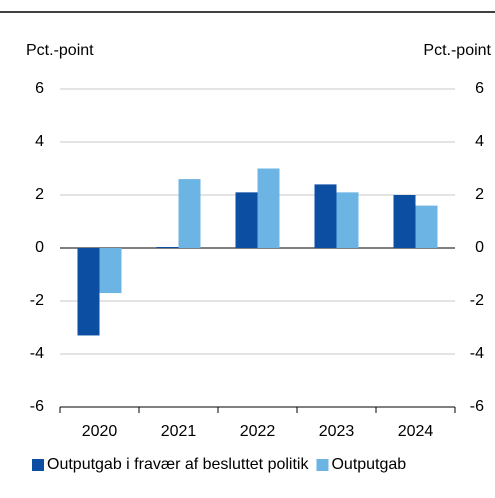 The image size is (495, 498). What do you see at coordinates (37, 300) in the screenshot?
I see `y-tick-label: -2` at bounding box center [37, 300].